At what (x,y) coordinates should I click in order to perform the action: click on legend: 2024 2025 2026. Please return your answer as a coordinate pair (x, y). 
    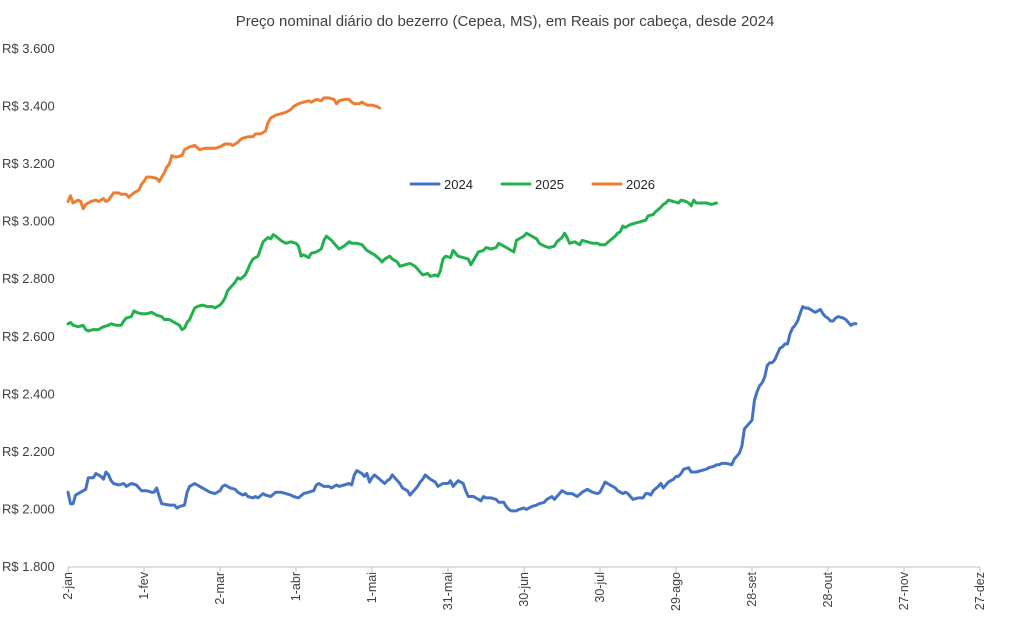
    Looking at the image, I should click on (532, 184).